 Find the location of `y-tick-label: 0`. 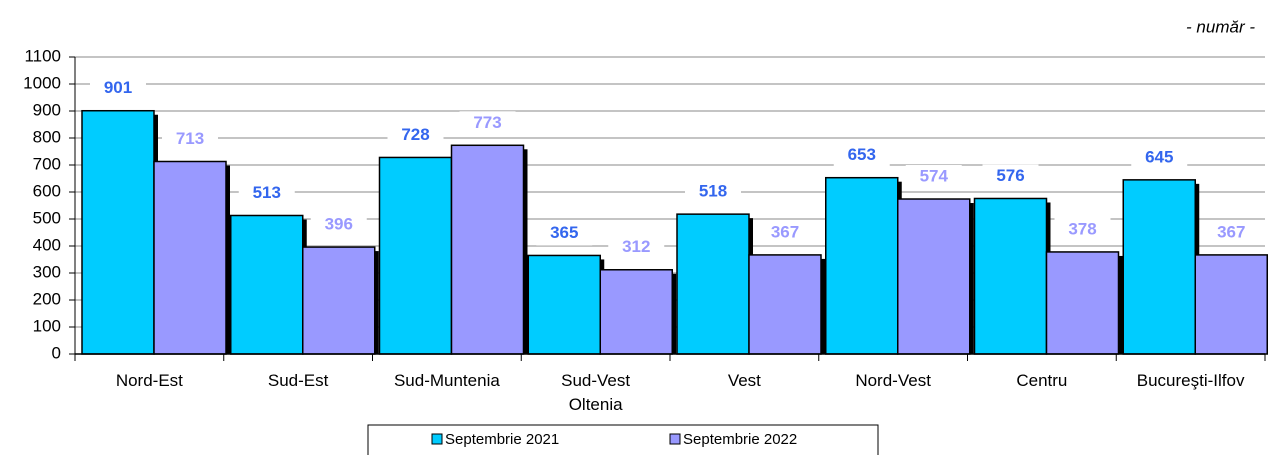

y-tick-label: 0 is located at coordinates (56, 352).